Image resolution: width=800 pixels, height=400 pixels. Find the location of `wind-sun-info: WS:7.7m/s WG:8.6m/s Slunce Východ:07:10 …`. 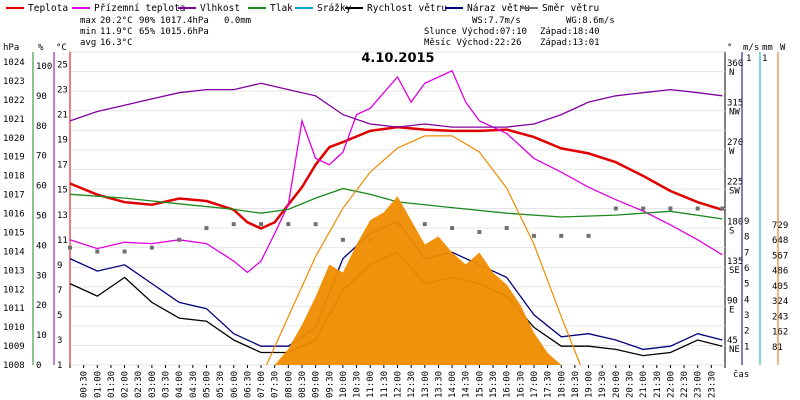

wind-sun-info: WS:7.7m/s WG:8.6m/s Slunce Východ:07:10 … is located at coordinates (519, 32).